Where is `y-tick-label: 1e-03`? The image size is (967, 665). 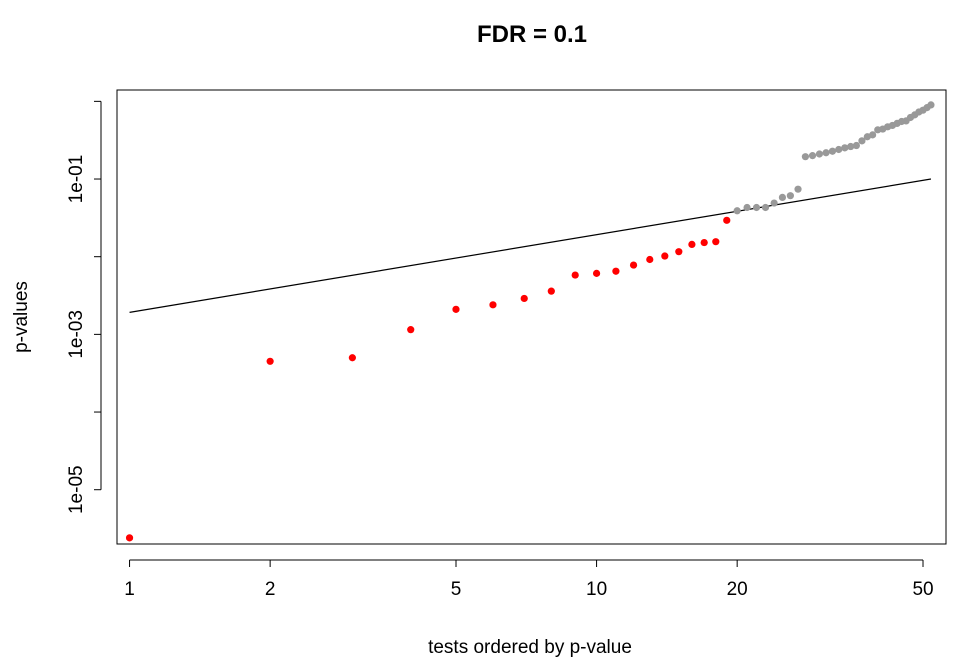
y-tick-label: 1e-03 is located at coordinates (76, 334).